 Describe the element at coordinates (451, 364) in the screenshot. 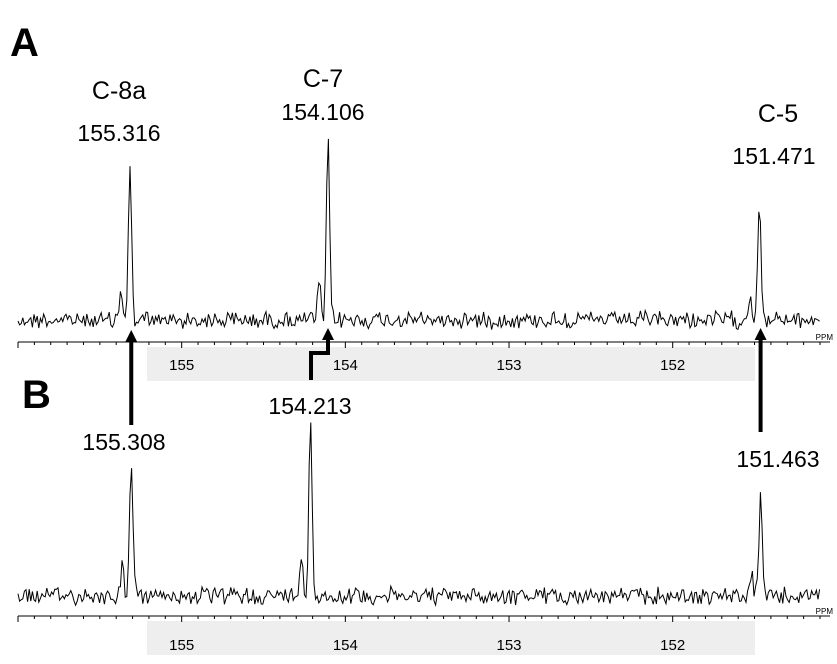

I see `axis-band-a` at that location.